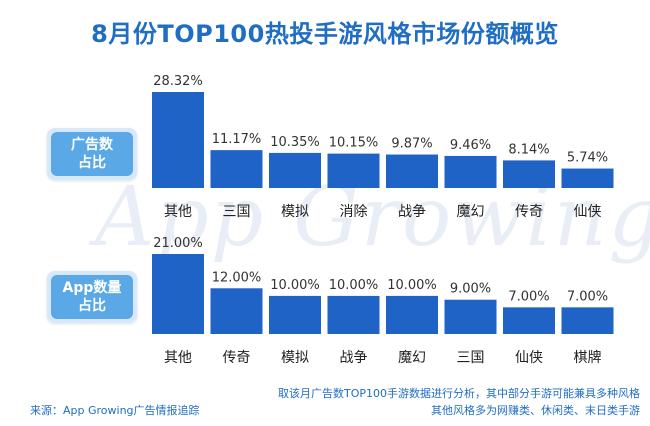 Image resolution: width=650 pixels, height=426 pixels. Describe the element at coordinates (237, 139) in the screenshot. I see `data-label-0-1: 11.17%` at that location.